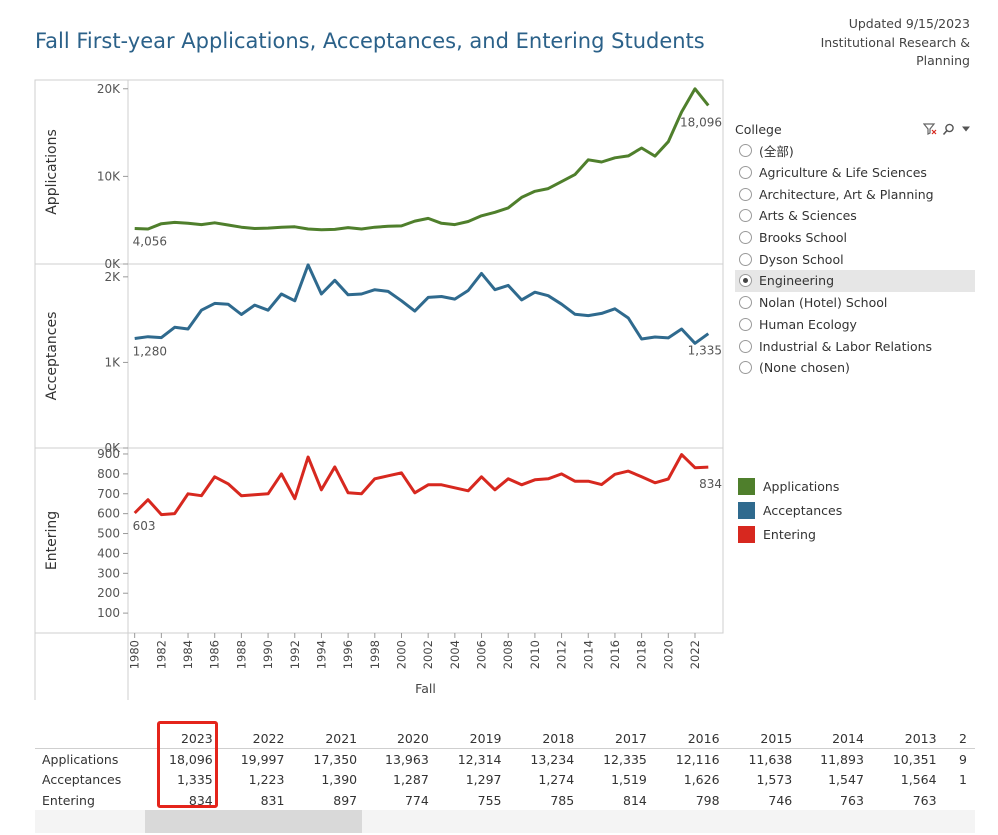  Describe the element at coordinates (505, 821) in the screenshot. I see `horizontal-scrollbar` at that location.